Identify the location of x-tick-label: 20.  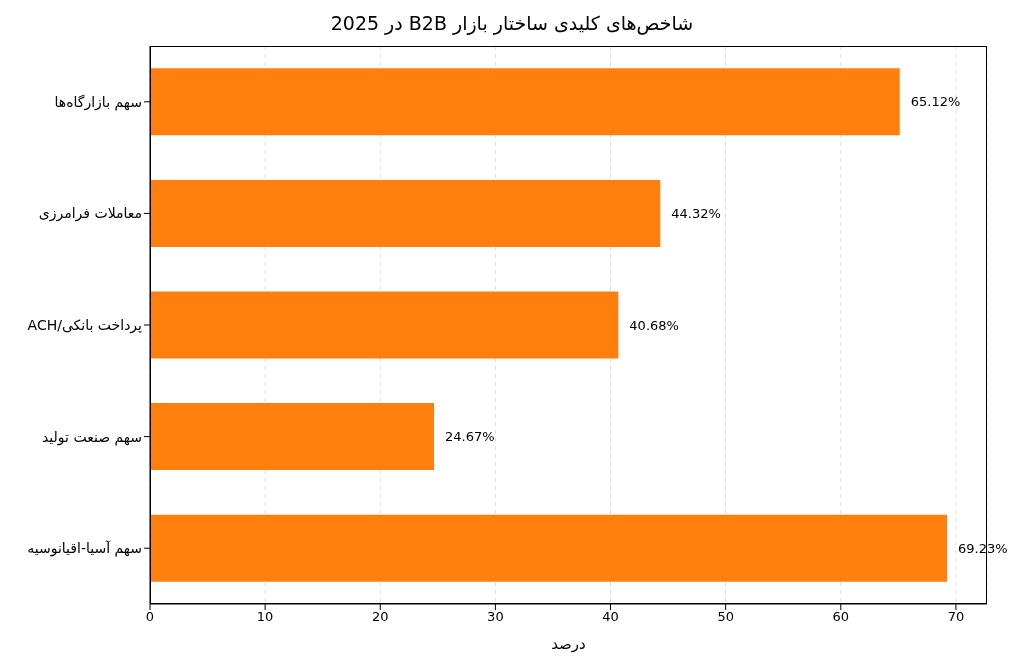
(380, 617).